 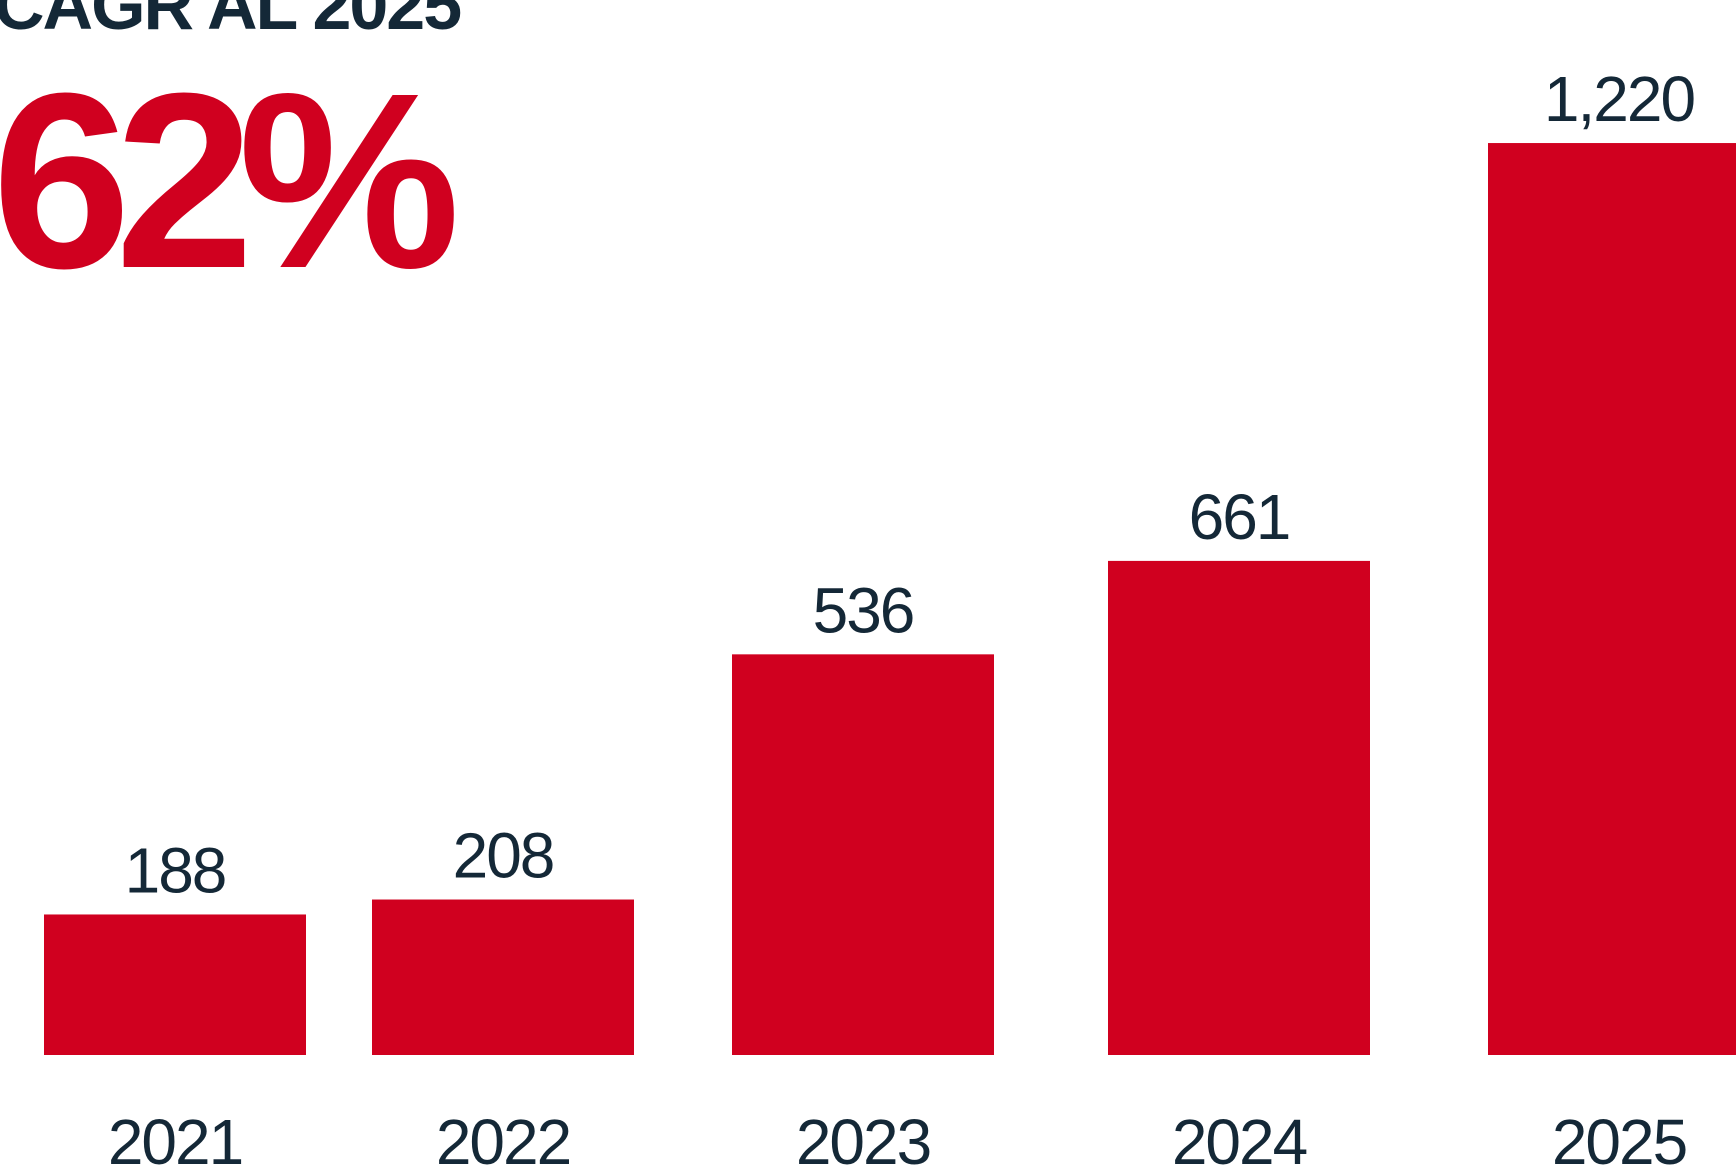 I want to click on category-label-2021: 2021, so click(x=175, y=1140).